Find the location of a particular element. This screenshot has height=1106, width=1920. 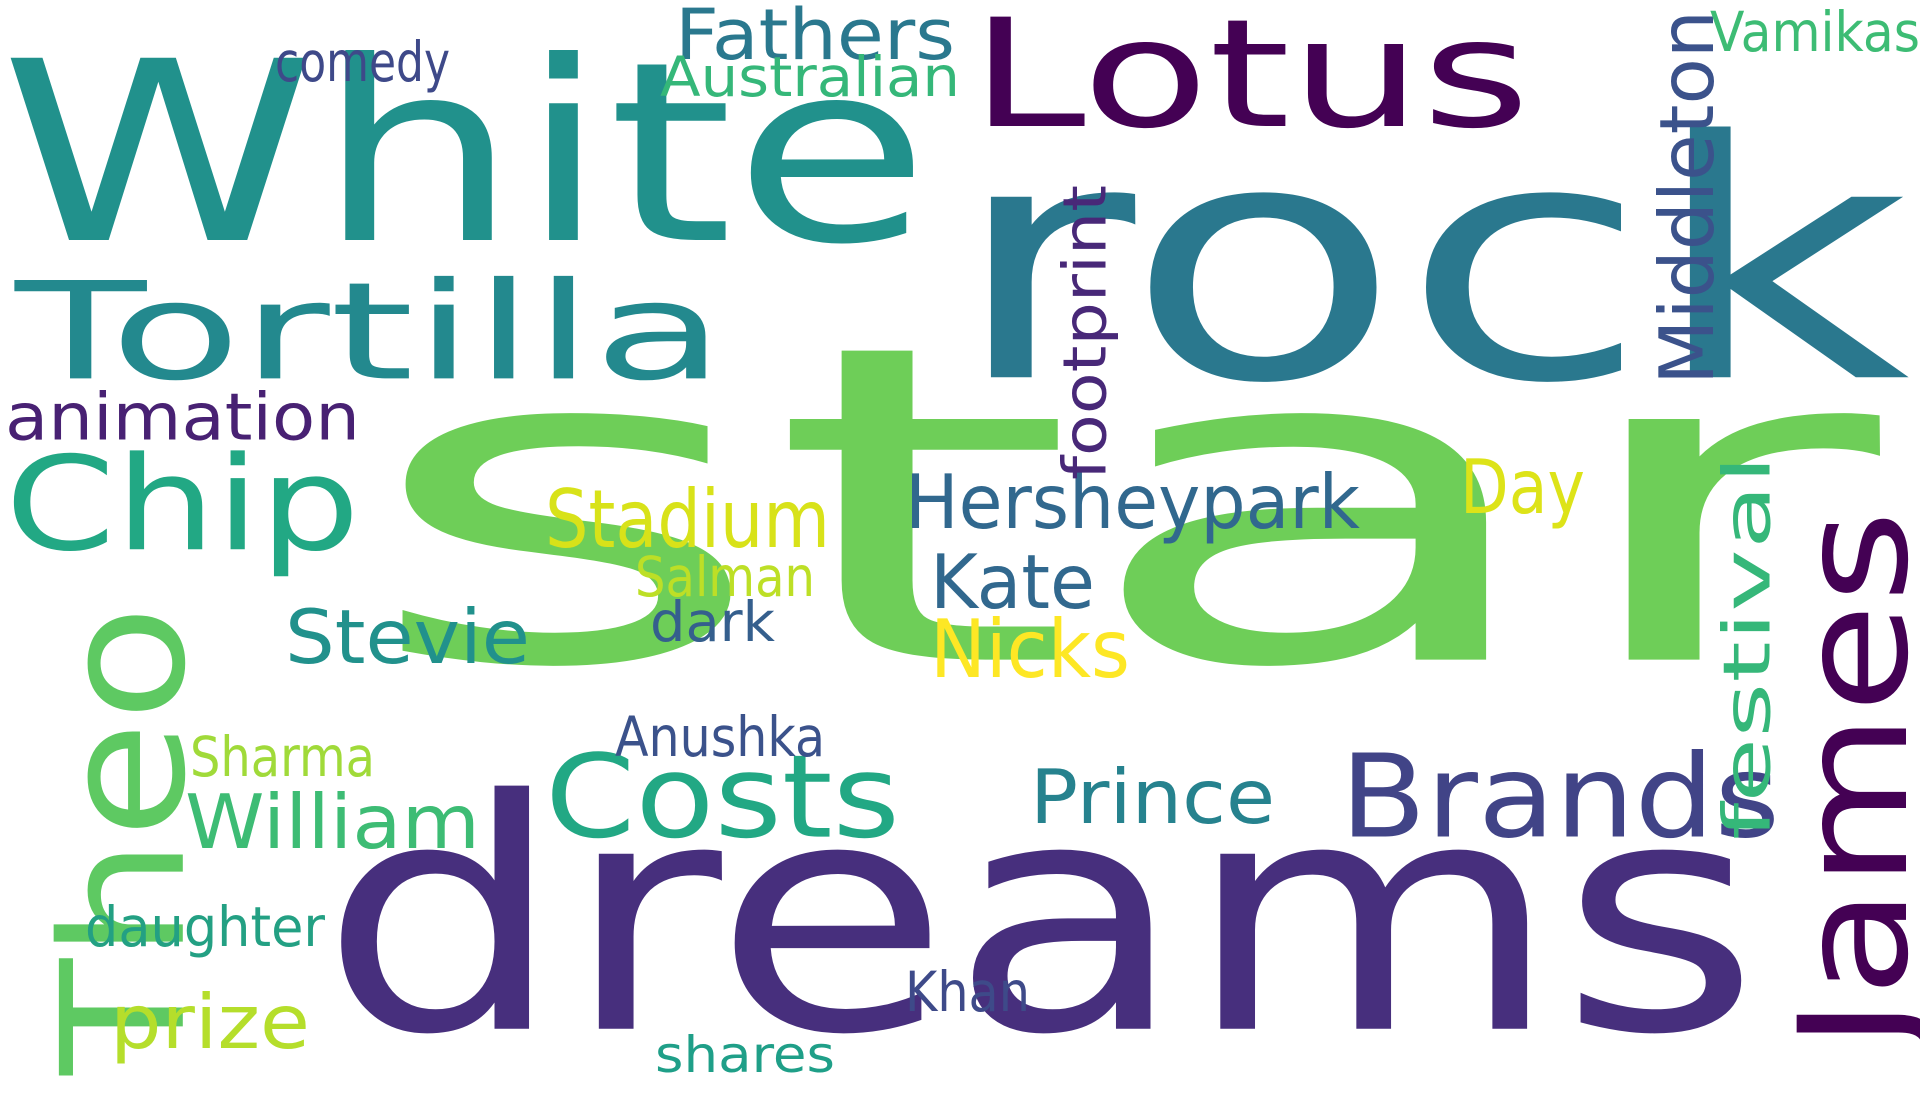

word-costs: Costs is located at coordinates (722, 797).